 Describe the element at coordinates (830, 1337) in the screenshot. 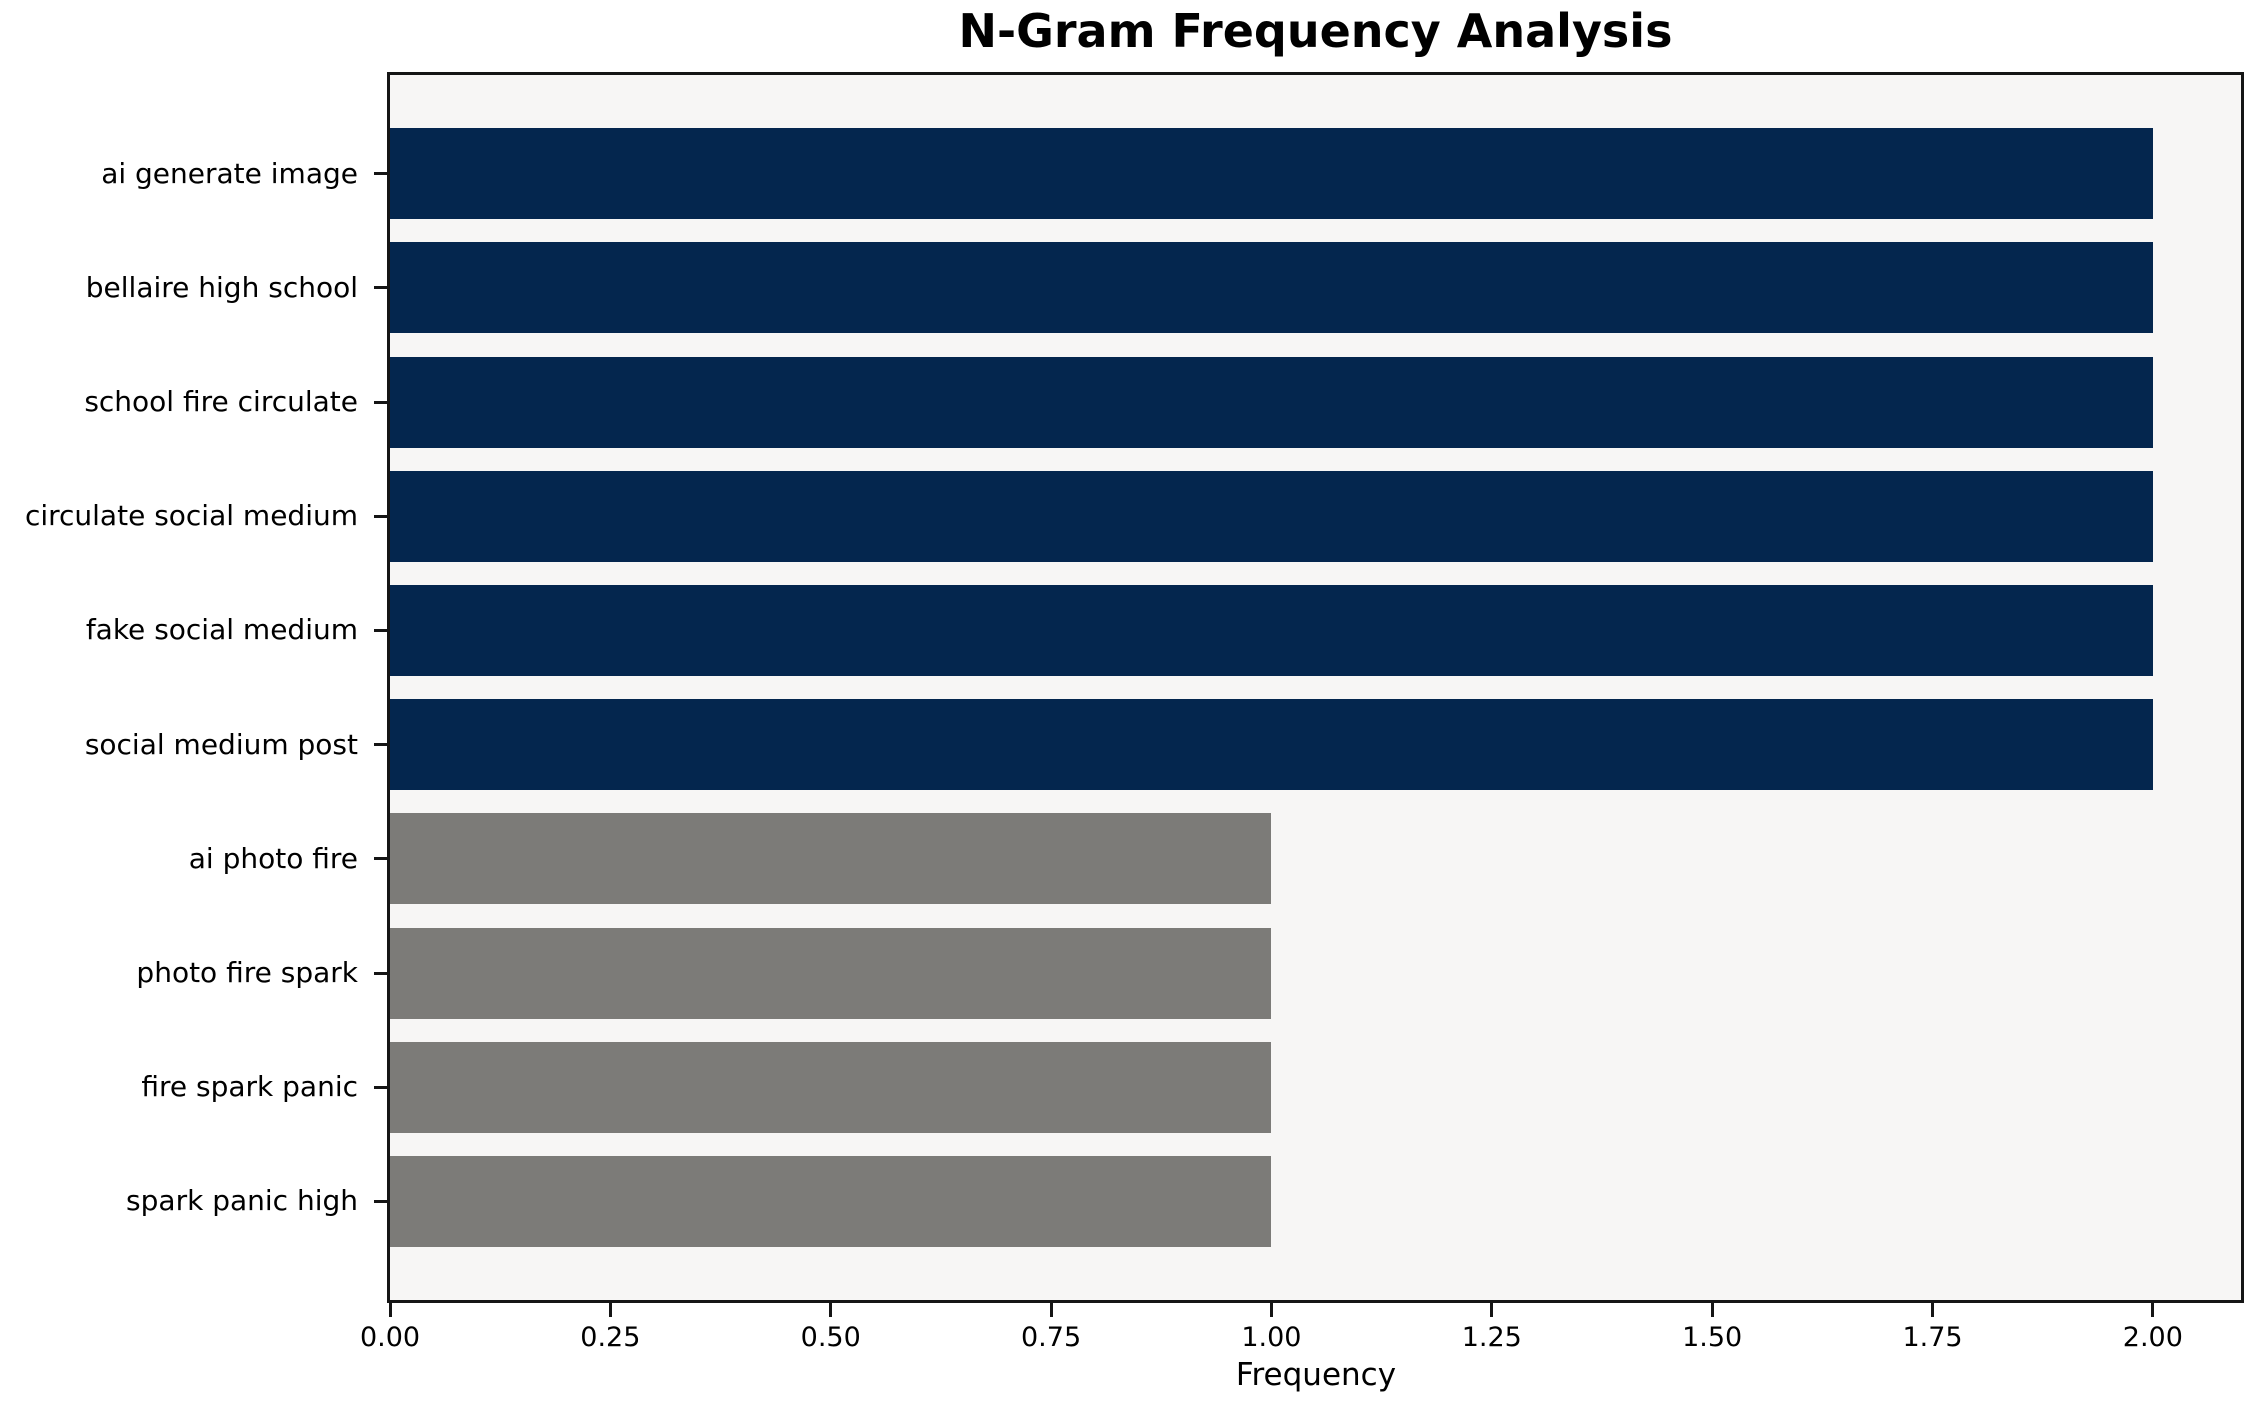

I see `x-tick-label: 0.50` at that location.